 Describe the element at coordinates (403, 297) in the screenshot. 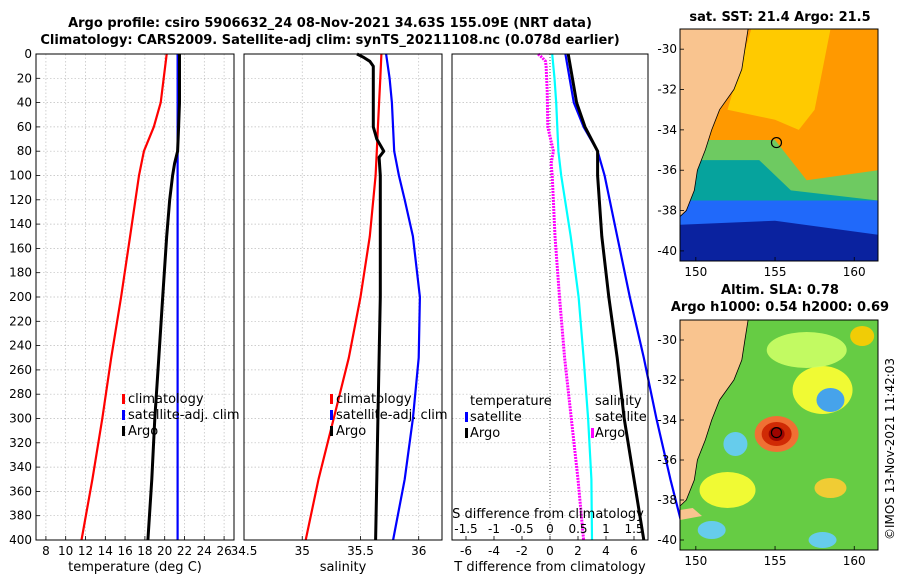

I see `series-line-satellite-adj-clim` at that location.